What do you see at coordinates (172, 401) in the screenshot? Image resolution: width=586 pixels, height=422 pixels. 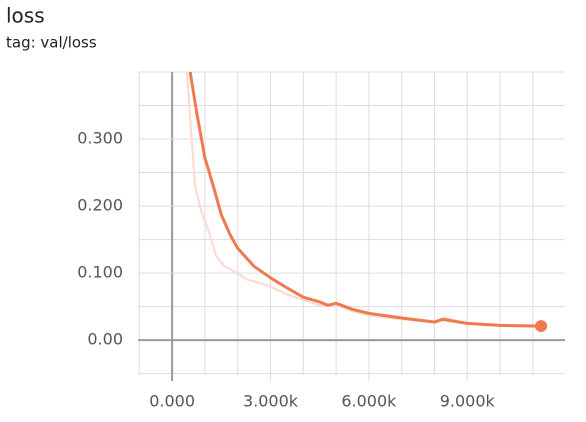 I see `x-tick-label: 0.000` at bounding box center [172, 401].